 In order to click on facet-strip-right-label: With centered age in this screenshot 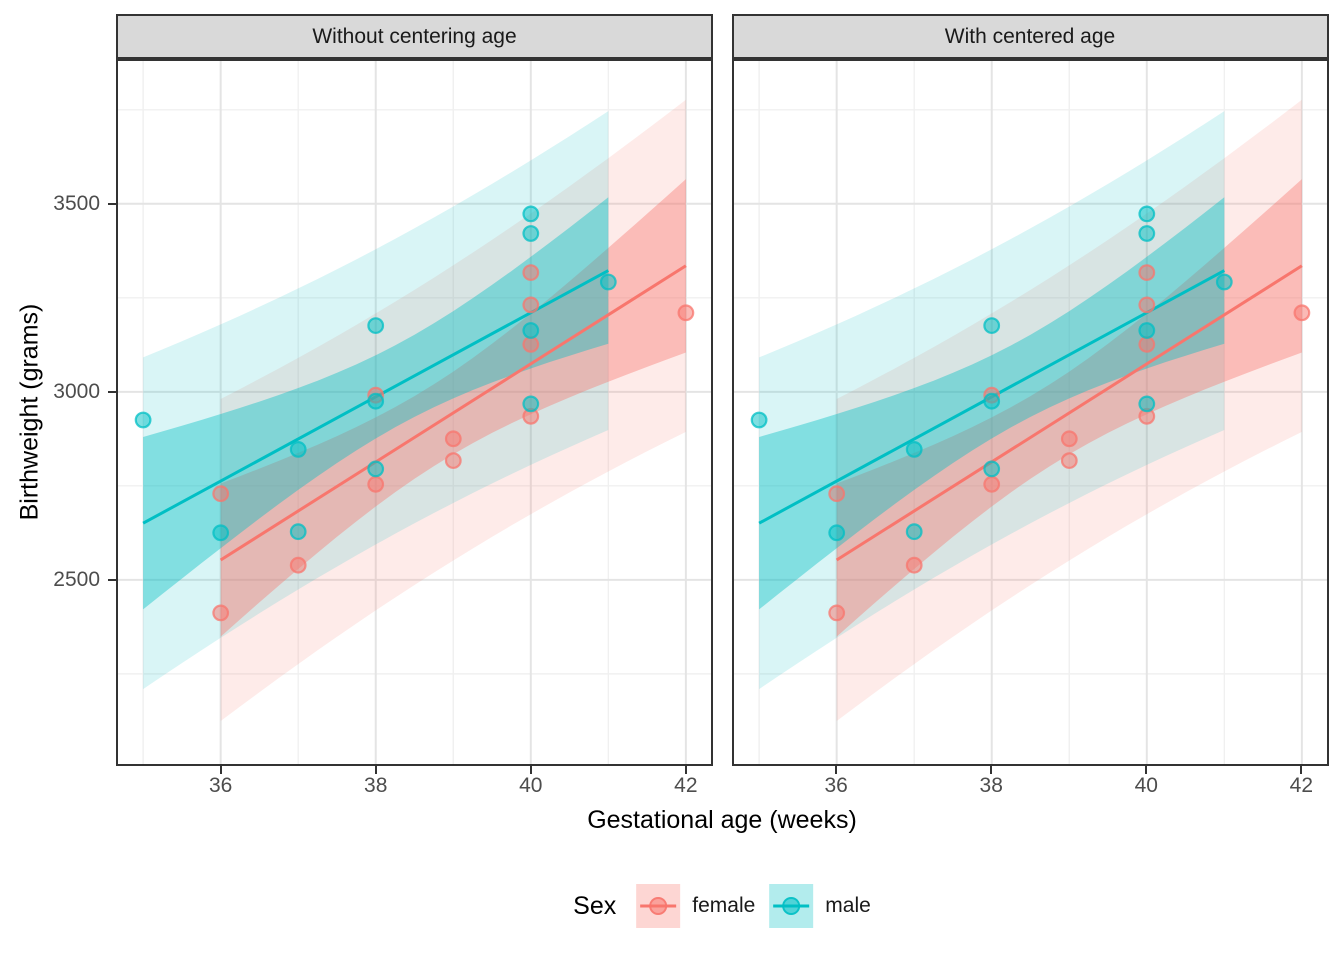, I will do `click(1030, 36)`.